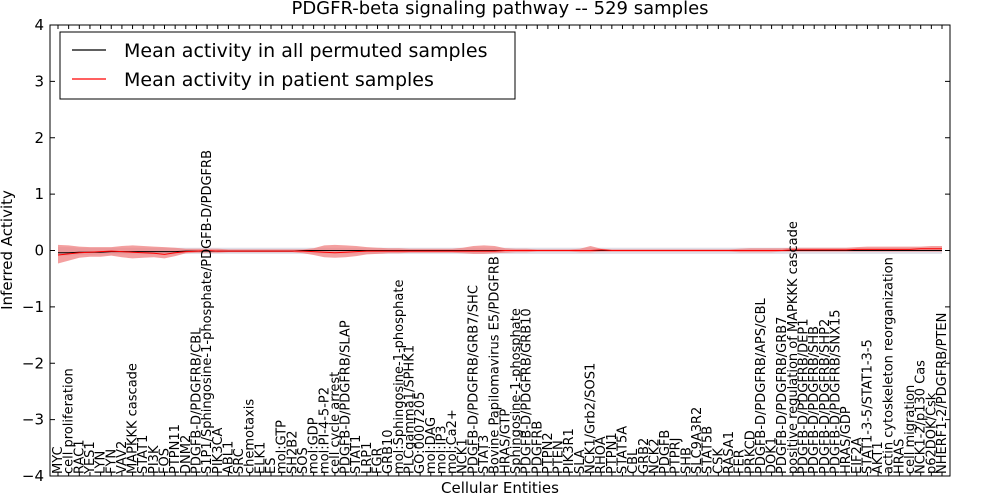 Image resolution: width=1000 pixels, height=500 pixels. Describe the element at coordinates (708, 450) in the screenshot. I see `x-entity-label: STAT5B` at that location.